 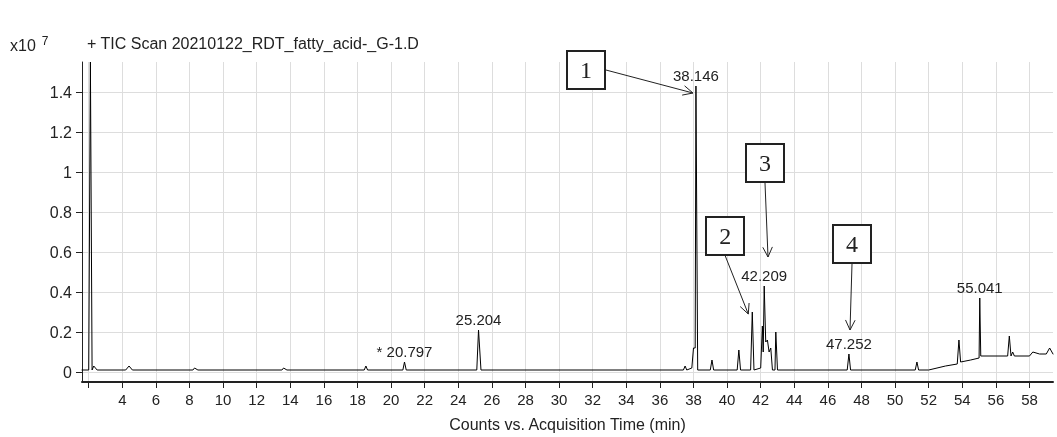 I want to click on x-tick-label: 36, so click(x=660, y=399).